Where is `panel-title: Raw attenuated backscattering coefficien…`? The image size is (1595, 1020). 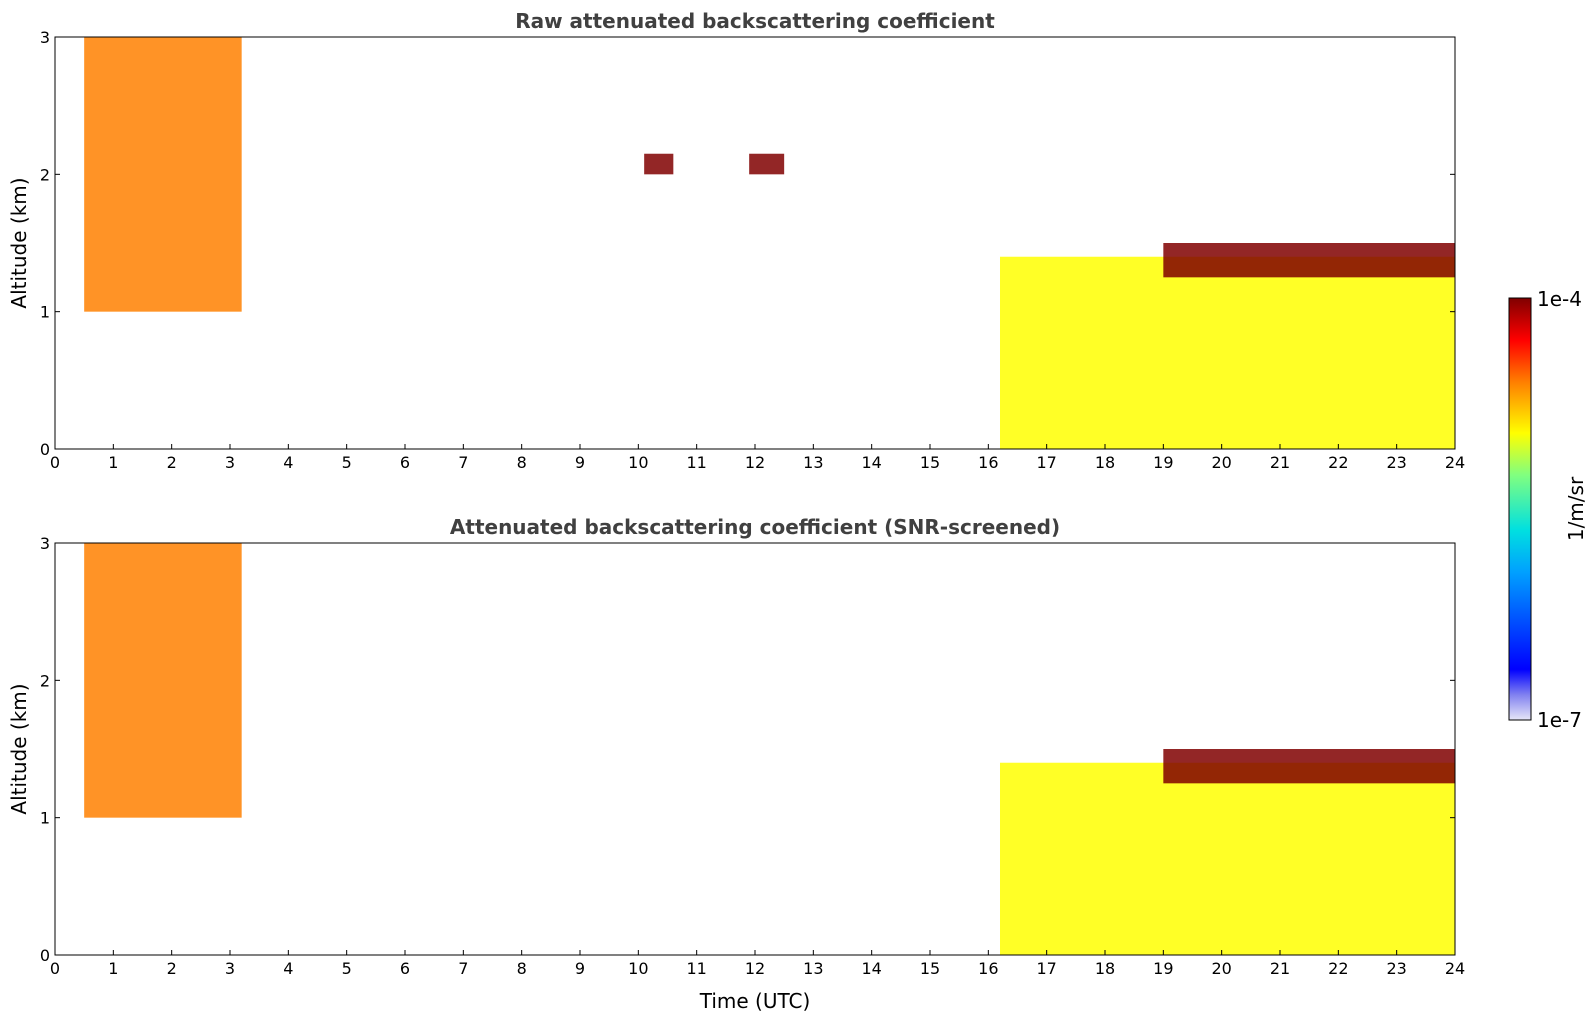 panel-title: Raw attenuated backscattering coefficien… is located at coordinates (755, 21).